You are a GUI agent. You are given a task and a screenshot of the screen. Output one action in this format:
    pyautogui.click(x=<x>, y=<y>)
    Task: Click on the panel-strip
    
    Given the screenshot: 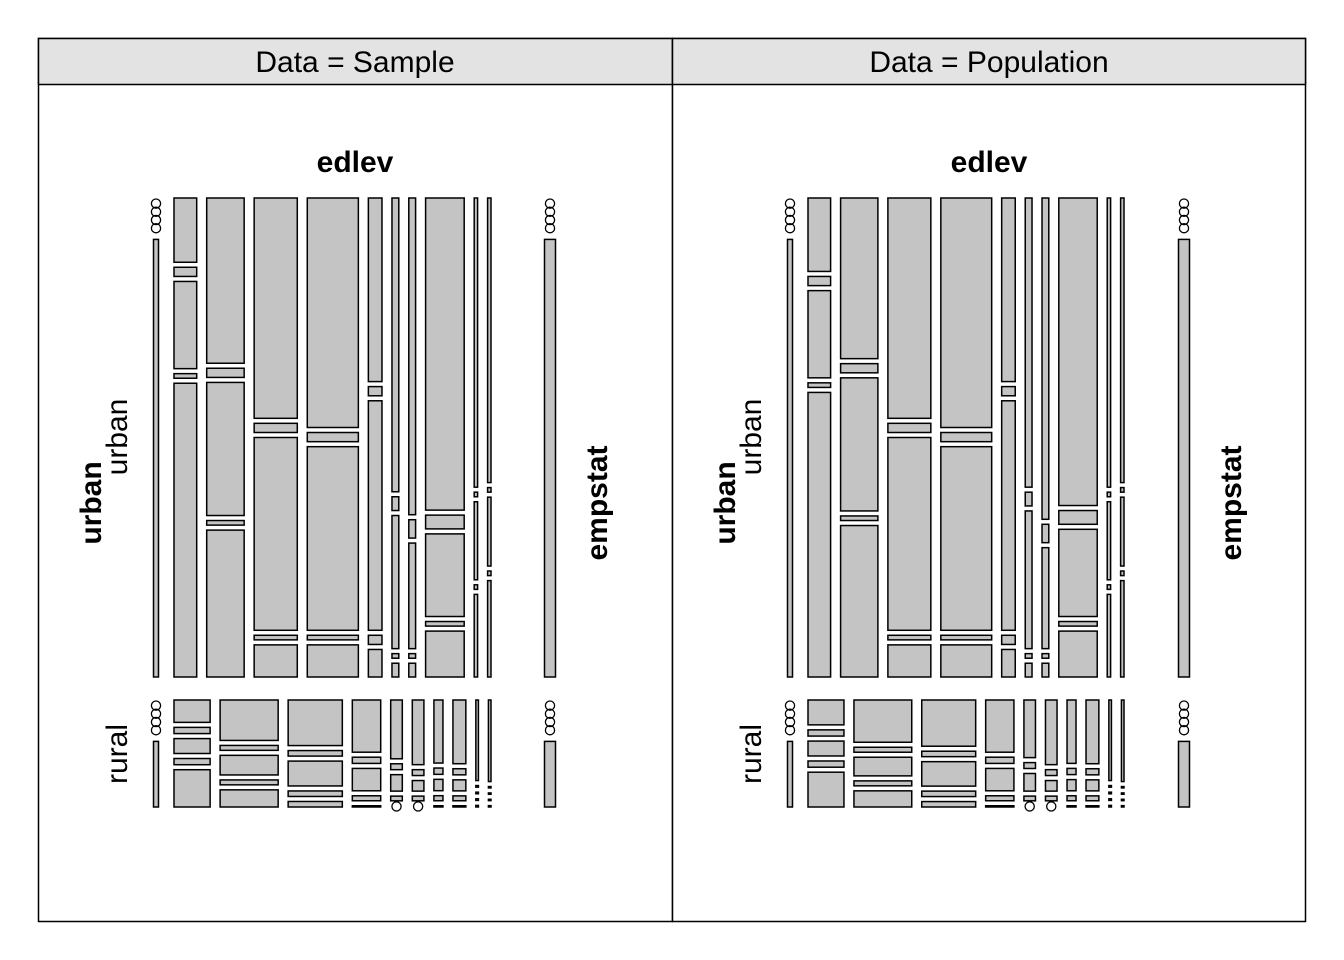 What is the action you would take?
    pyautogui.click(x=989, y=61)
    